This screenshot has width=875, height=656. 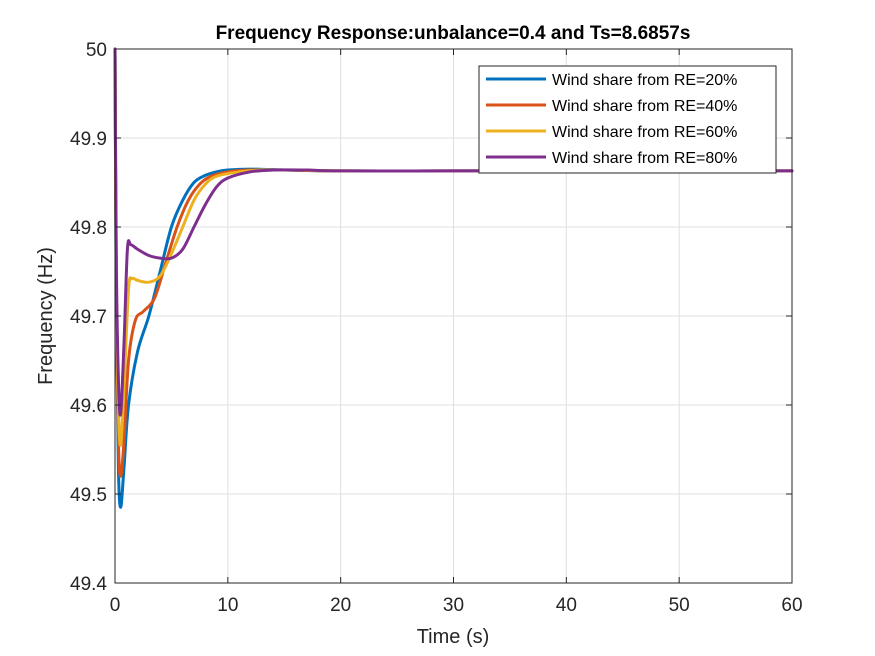 What do you see at coordinates (46, 316) in the screenshot?
I see `y-axis-label: Frequency (Hz)` at bounding box center [46, 316].